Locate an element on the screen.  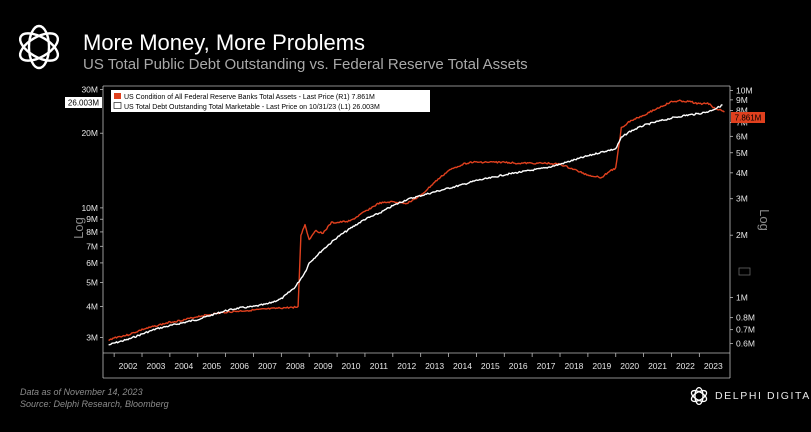
legend-box is located at coordinates (270, 101).